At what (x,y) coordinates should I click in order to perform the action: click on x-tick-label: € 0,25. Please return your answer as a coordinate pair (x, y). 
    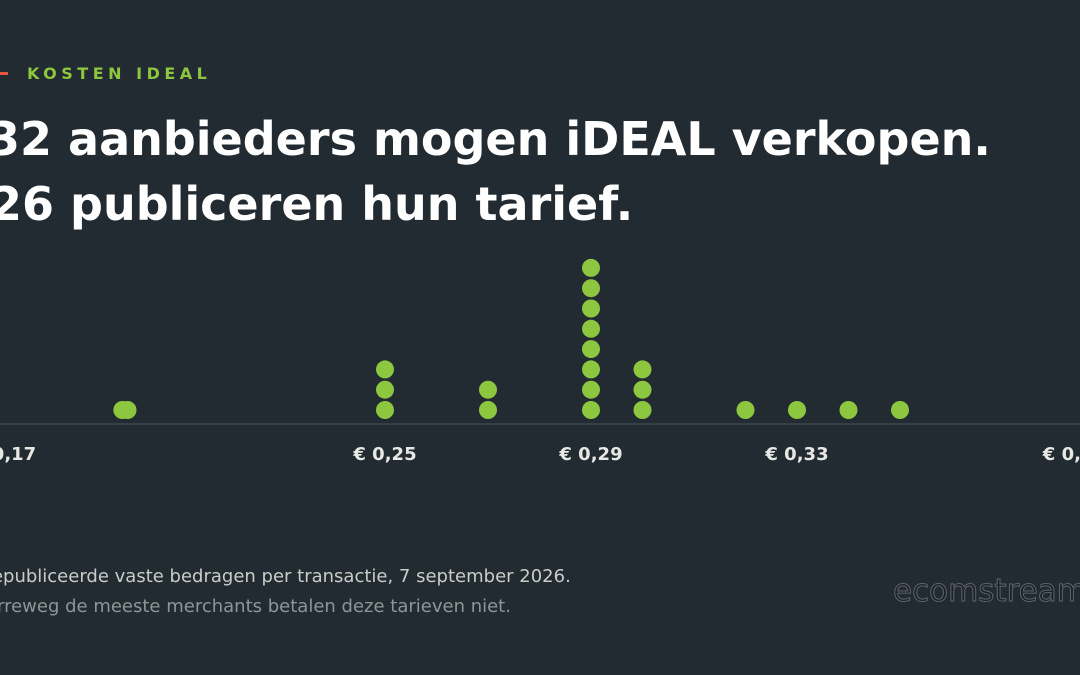
    Looking at the image, I should click on (384, 454).